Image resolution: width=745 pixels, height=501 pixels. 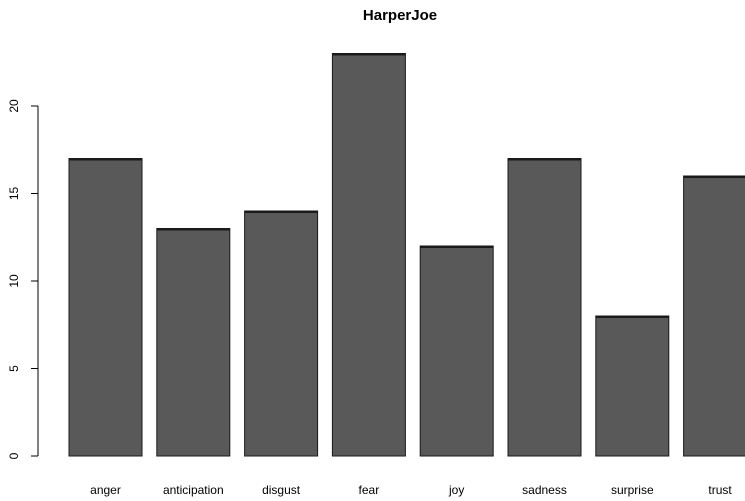 I want to click on x-category-label: joy, so click(x=456, y=490).